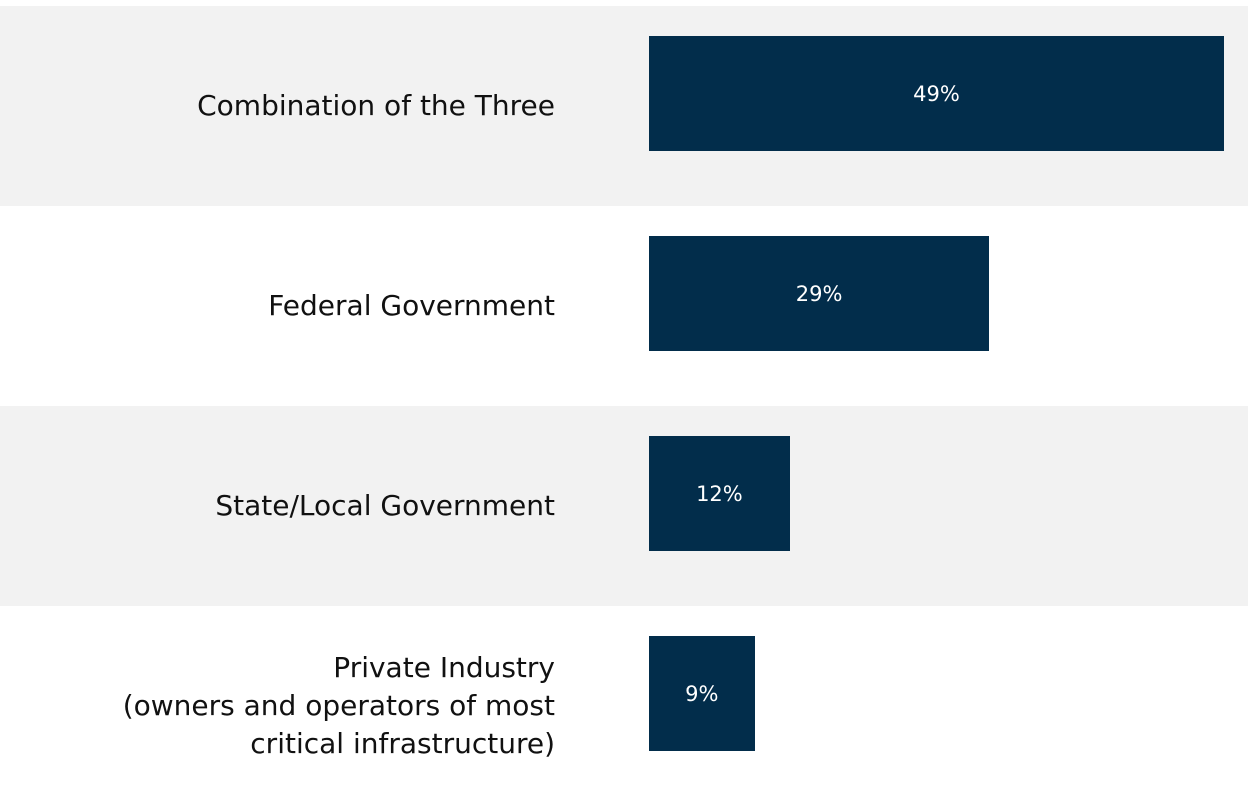 This screenshot has width=1248, height=806. I want to click on value-label: 9%, so click(702, 693).